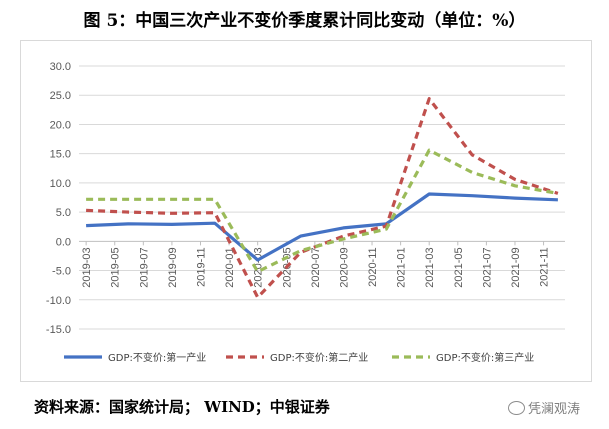 The width and height of the screenshot is (609, 429). Describe the element at coordinates (516, 267) in the screenshot. I see `x-tick-label: 2021-09` at that location.